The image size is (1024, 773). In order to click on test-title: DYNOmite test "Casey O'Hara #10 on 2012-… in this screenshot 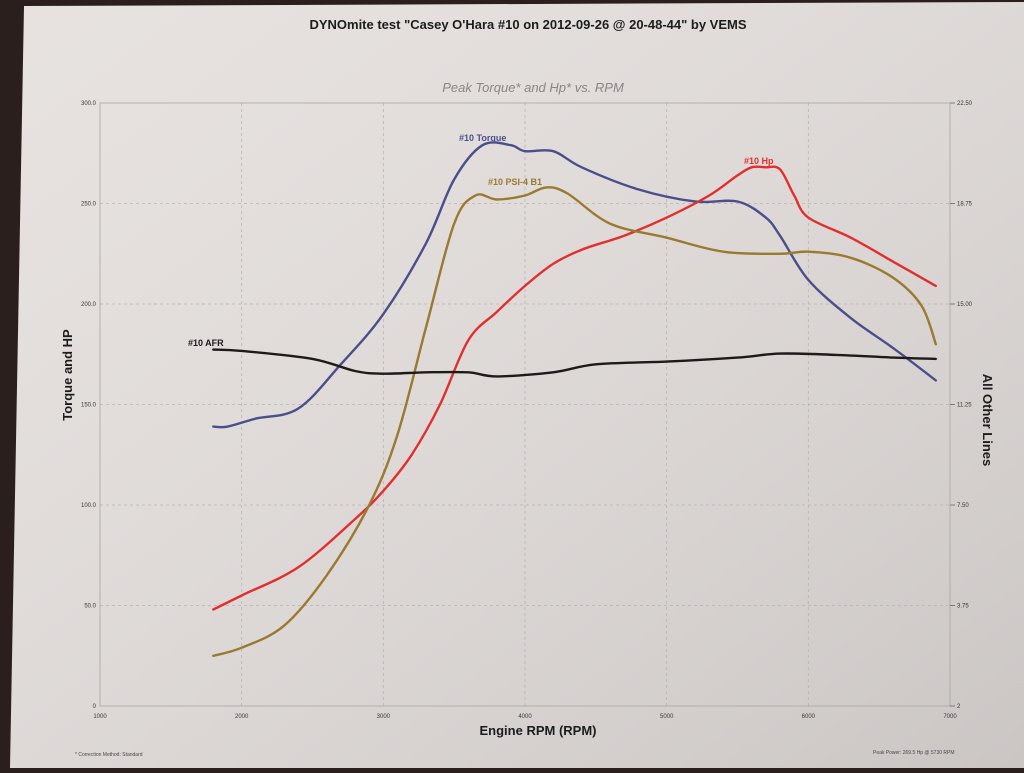, I will do `click(527, 24)`.